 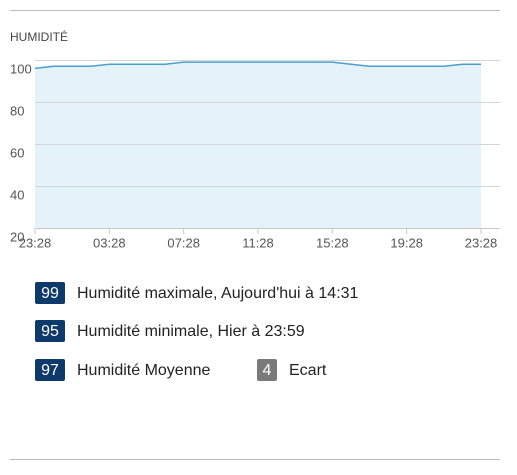 I want to click on stat-value: 99, so click(x=50, y=293).